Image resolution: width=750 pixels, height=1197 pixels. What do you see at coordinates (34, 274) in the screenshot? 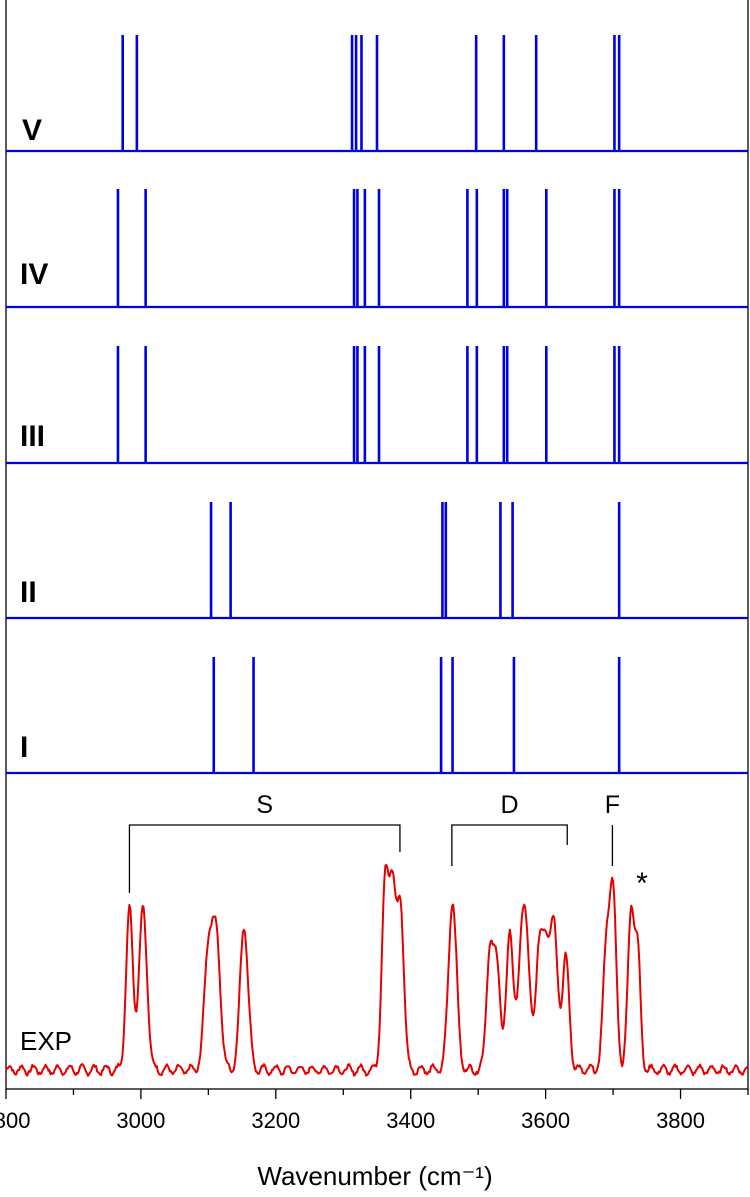
I see `panel-label-iv: IV` at bounding box center [34, 274].